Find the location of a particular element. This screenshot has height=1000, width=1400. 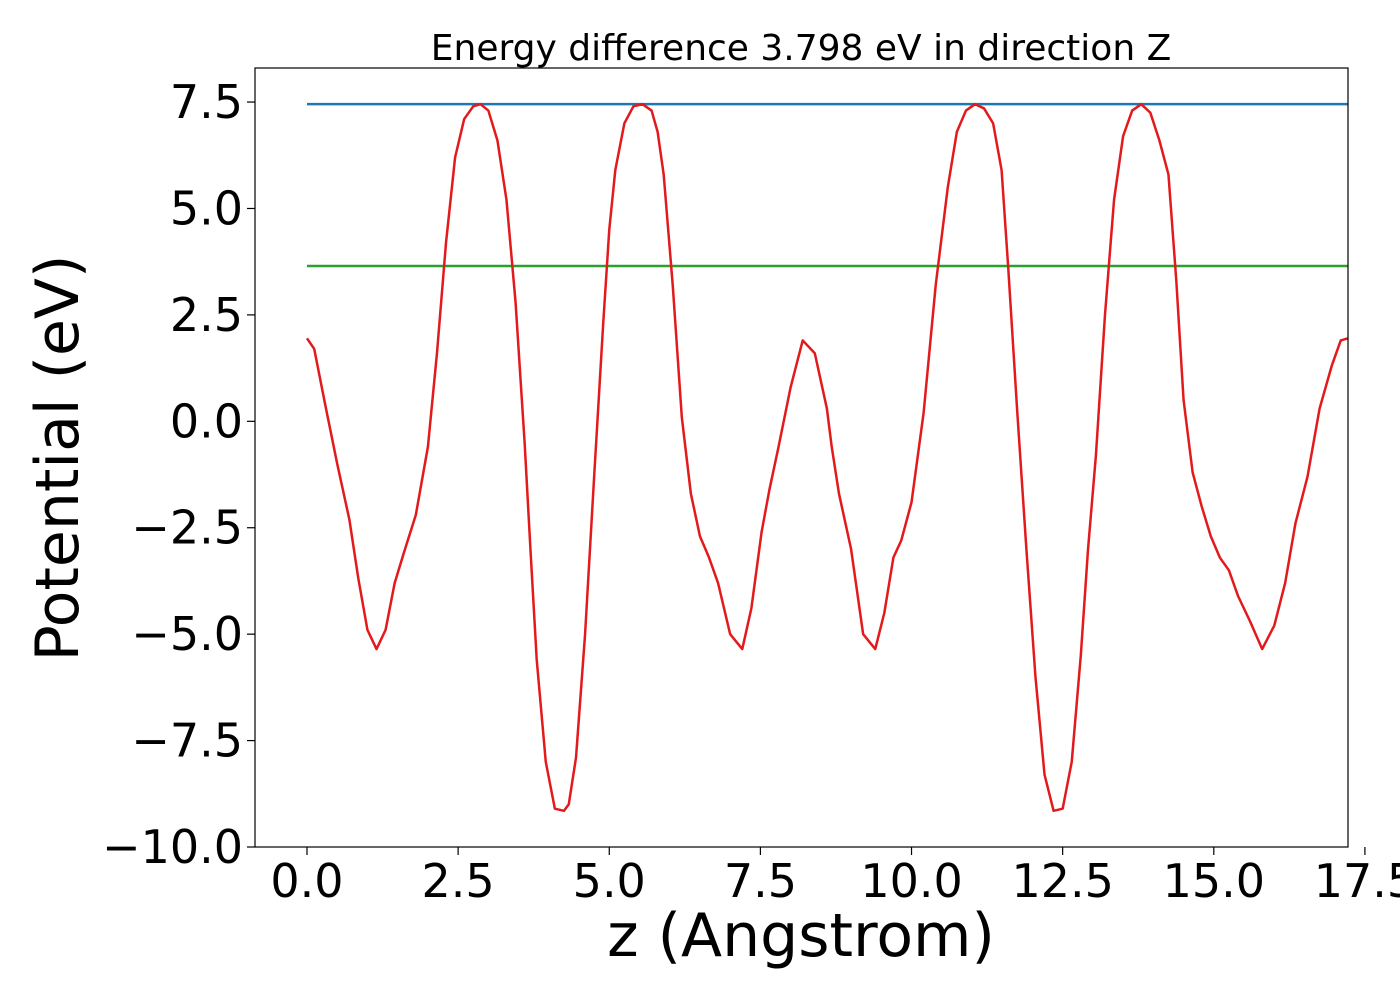

y-tick-label: −5.0 is located at coordinates (187, 634).